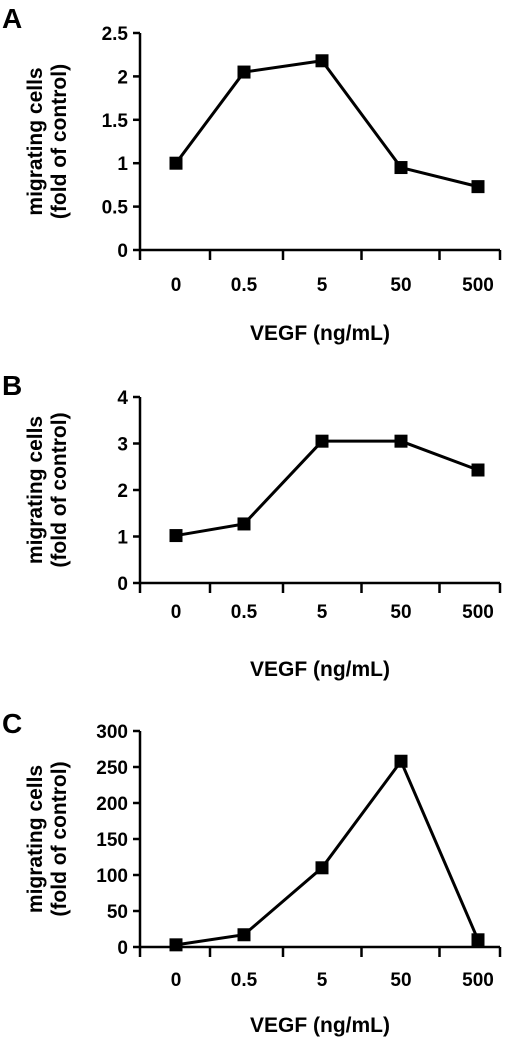  I want to click on y-tick-label: 0.5, so click(115, 208).